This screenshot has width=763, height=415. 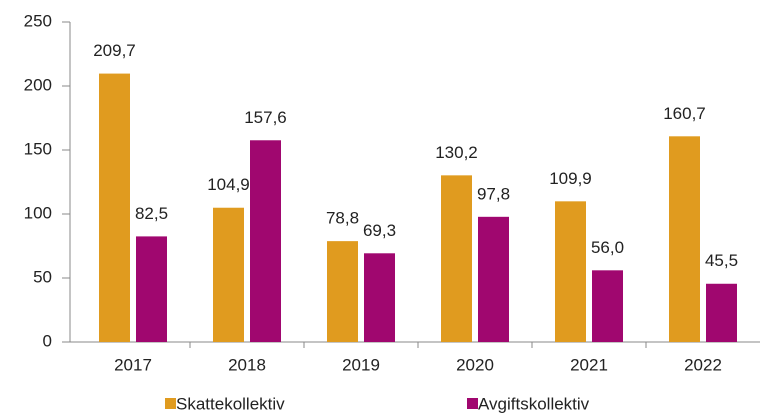 What do you see at coordinates (475, 364) in the screenshot?
I see `x-tick-label: 2020` at bounding box center [475, 364].